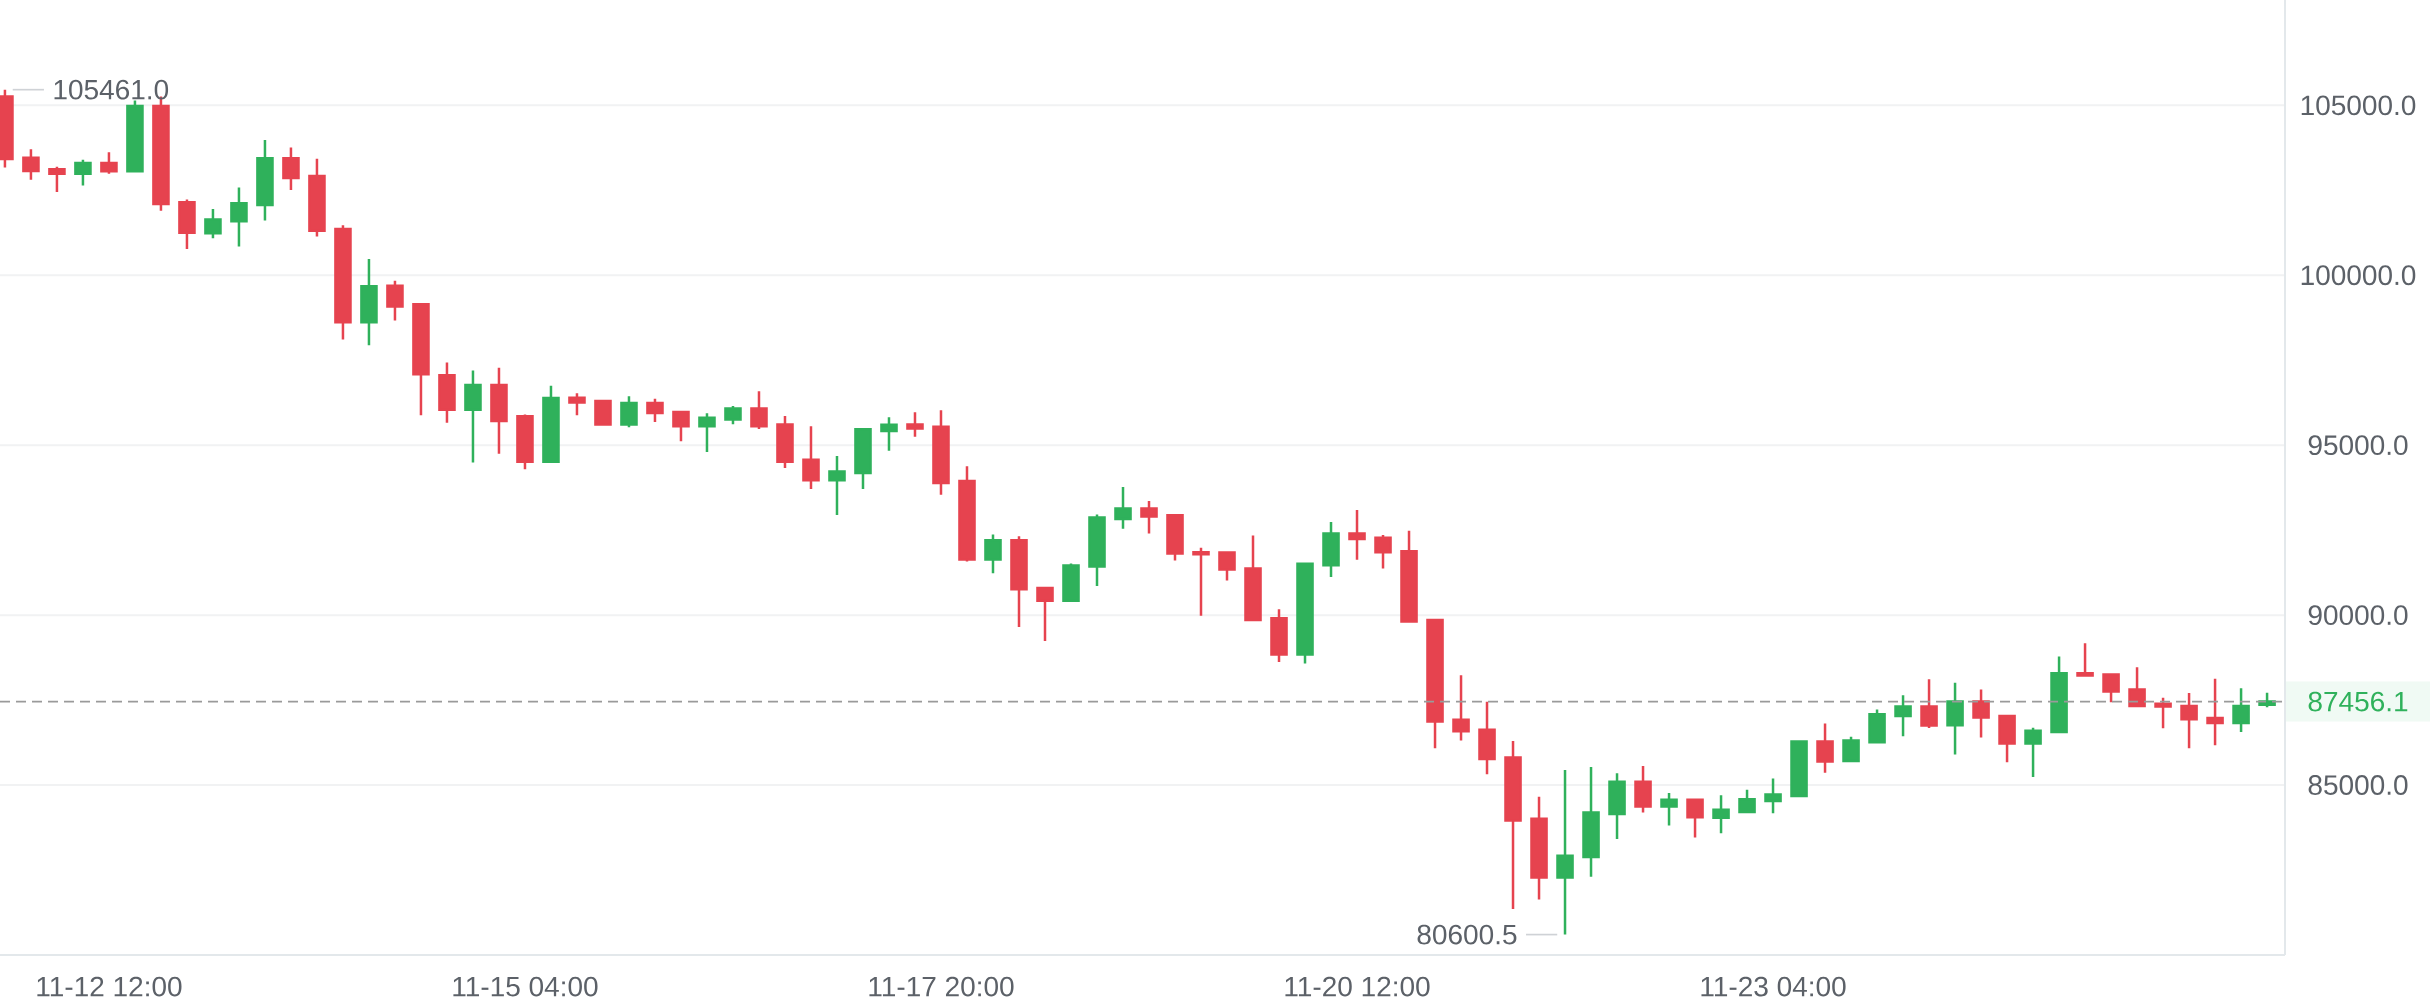 This screenshot has height=1008, width=2436. I want to click on y-tick-label: 100000.0, so click(2358, 275).